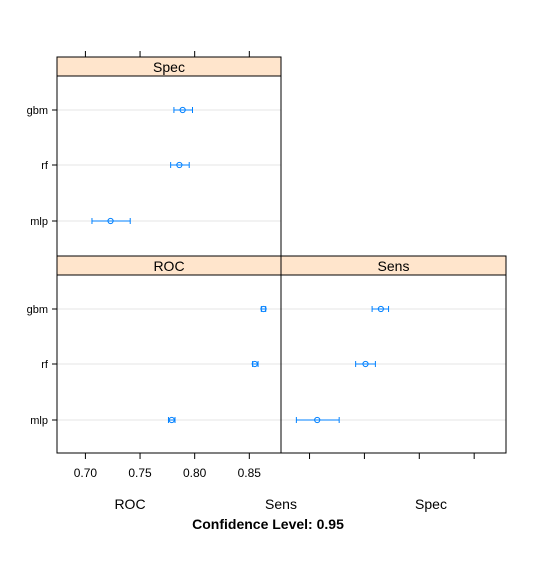 The image size is (538, 566). I want to click on point-marker-spec-rf, so click(179, 165).